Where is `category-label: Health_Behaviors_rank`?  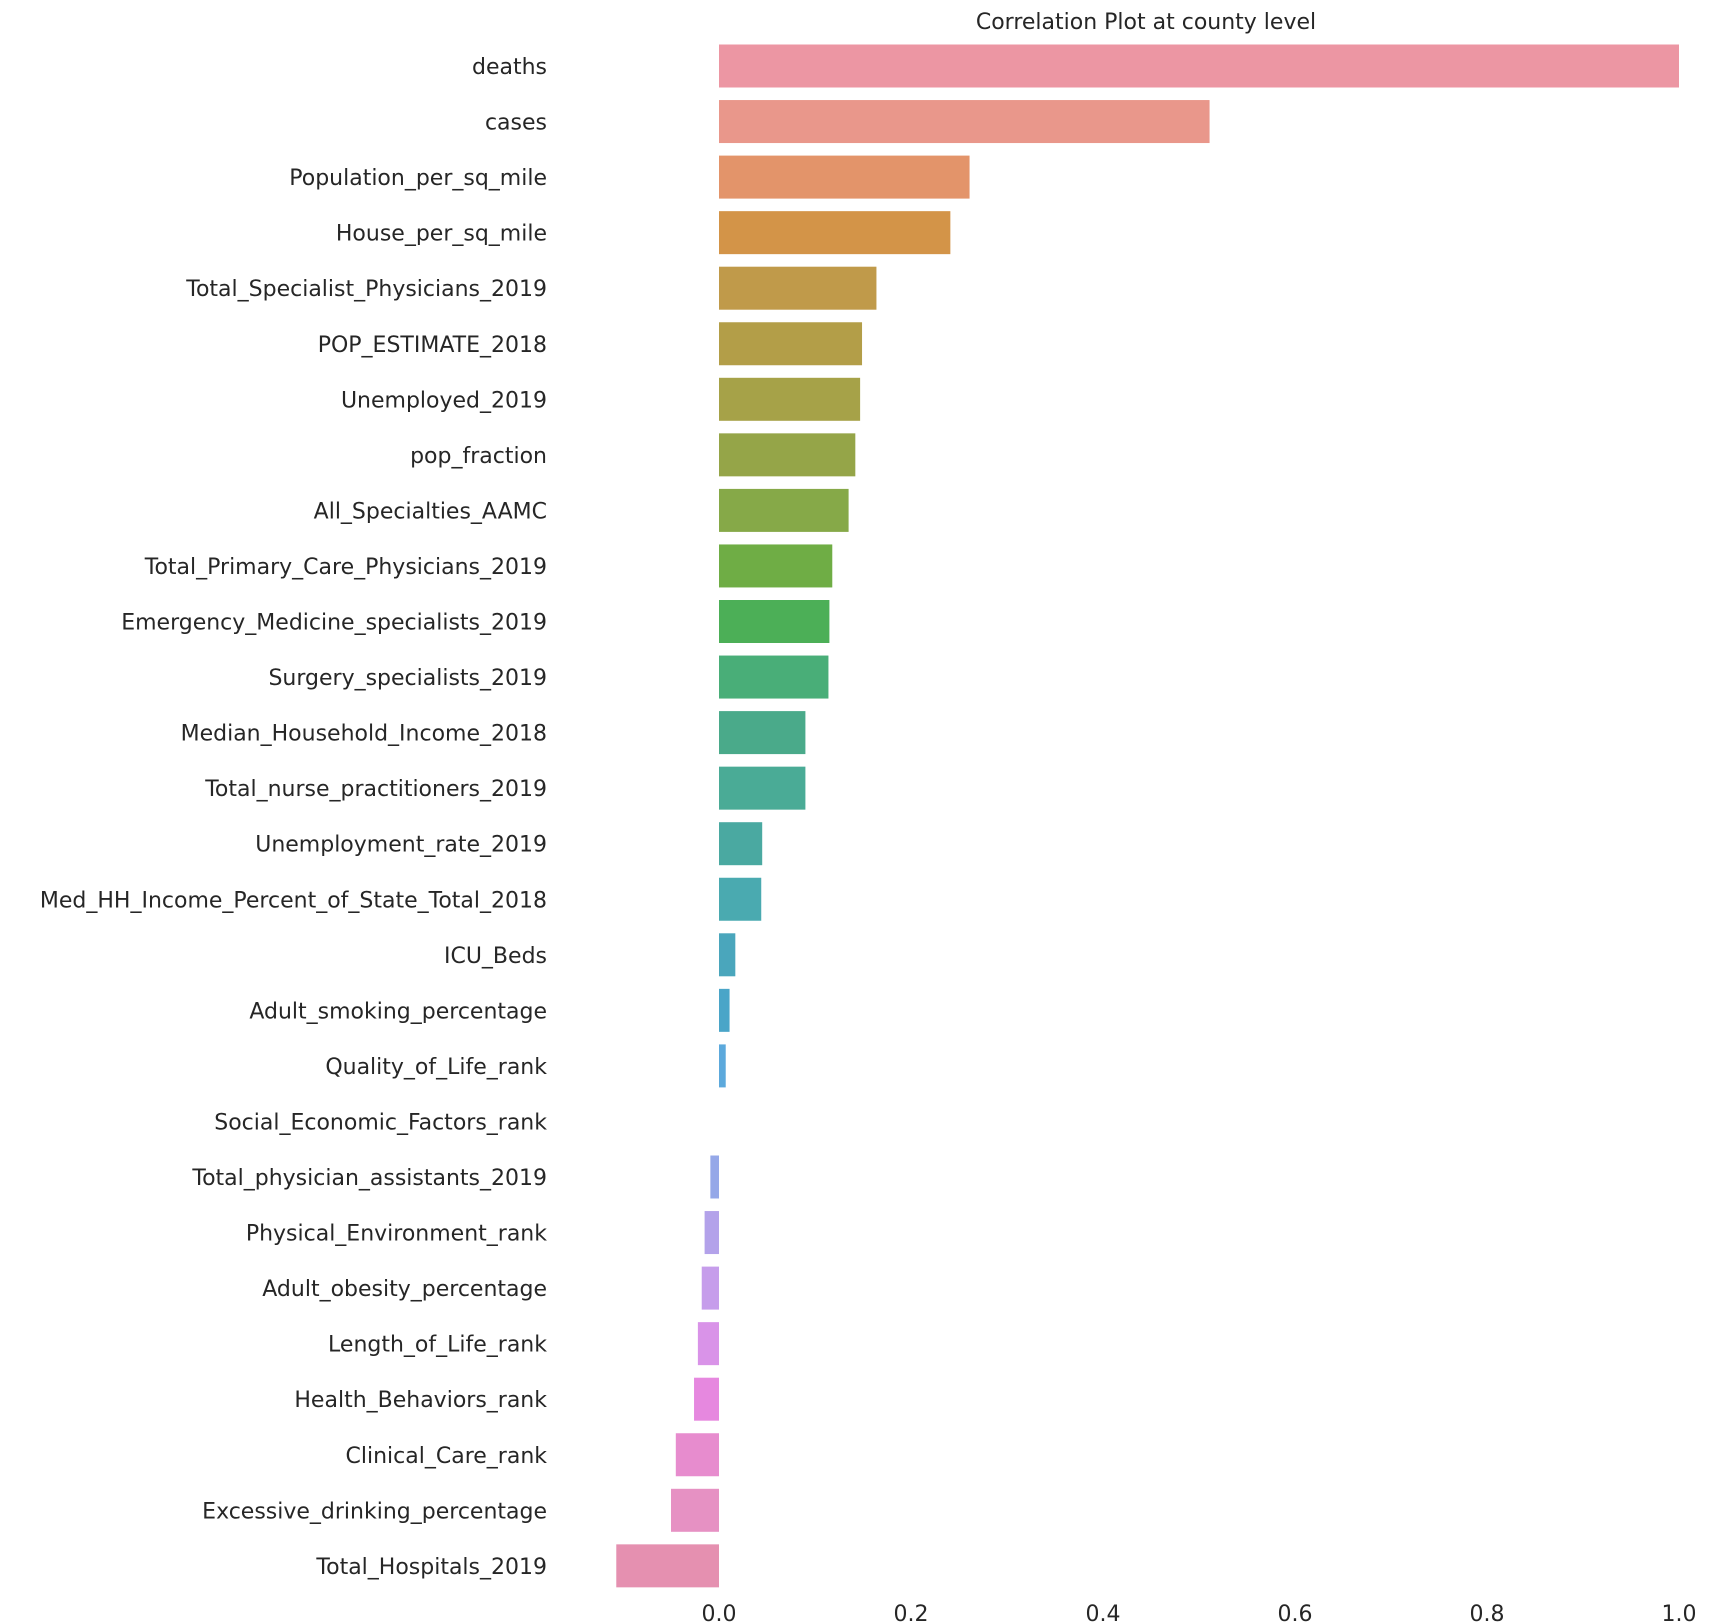
category-label: Health_Behaviors_rank is located at coordinates (420, 1400).